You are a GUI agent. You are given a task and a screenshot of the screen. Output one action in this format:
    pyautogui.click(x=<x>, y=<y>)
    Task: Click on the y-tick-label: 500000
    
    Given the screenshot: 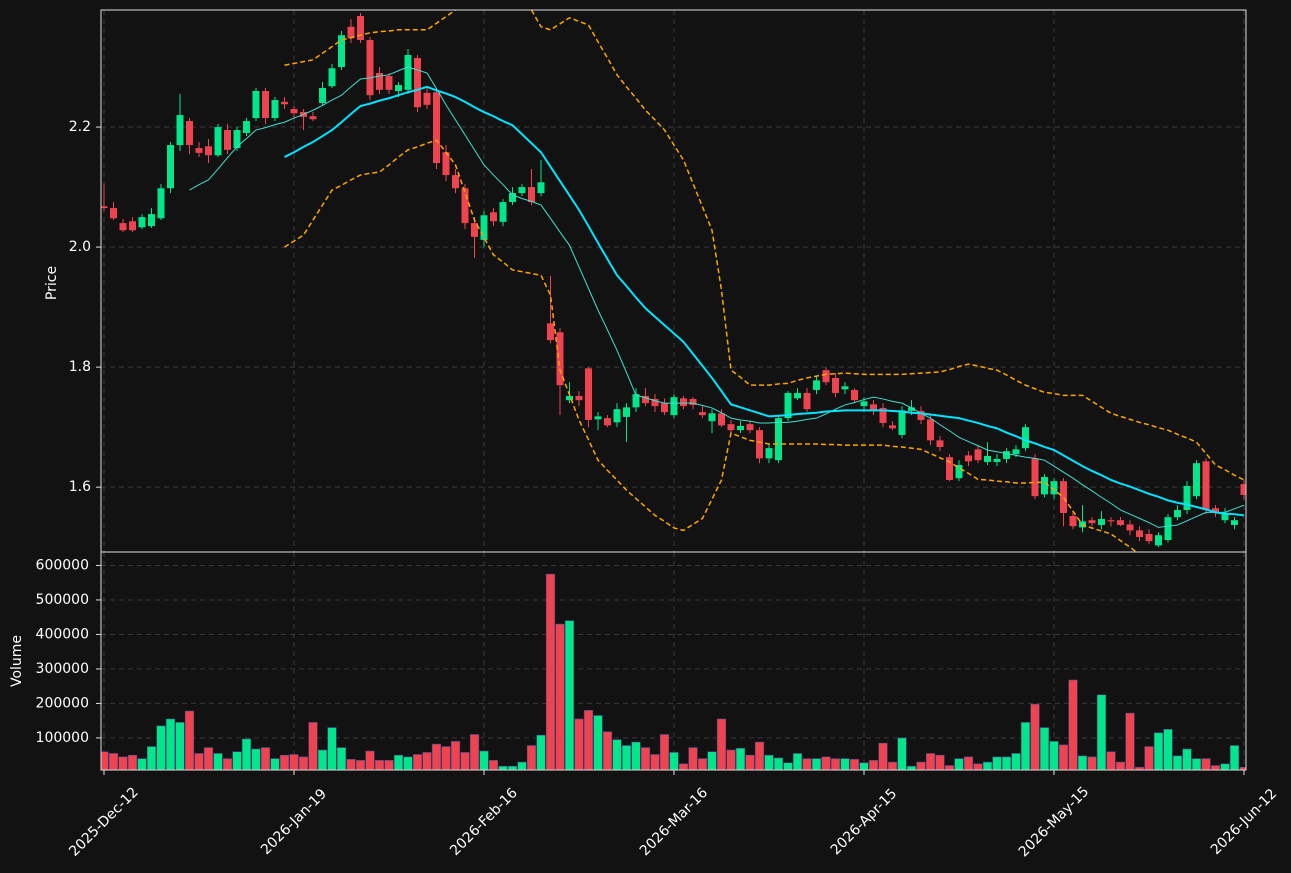 What is the action you would take?
    pyautogui.click(x=62, y=600)
    